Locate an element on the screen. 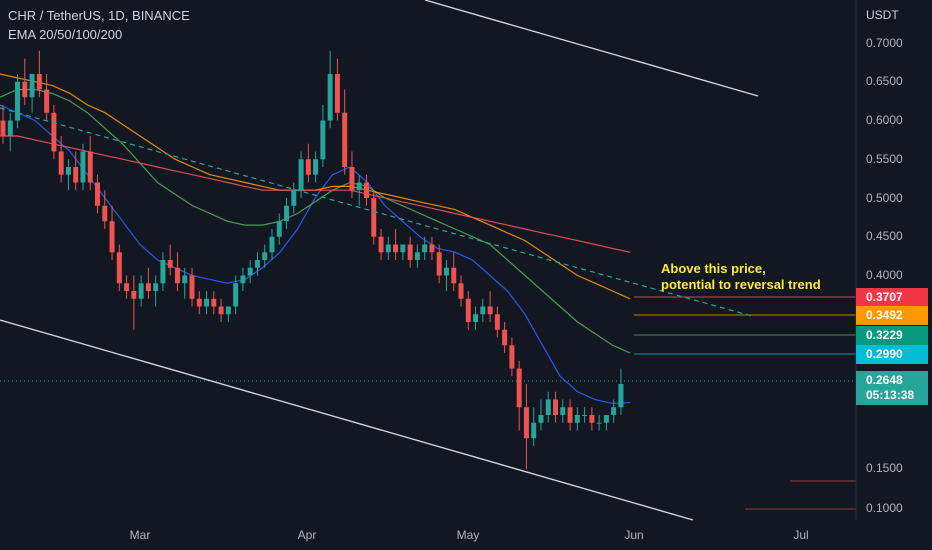  price-axis-label: 0.7000 is located at coordinates (884, 43).